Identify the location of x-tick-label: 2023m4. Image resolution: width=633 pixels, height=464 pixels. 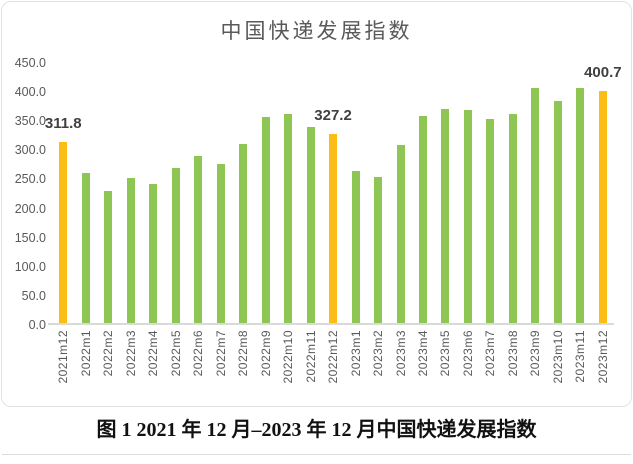
(422, 353).